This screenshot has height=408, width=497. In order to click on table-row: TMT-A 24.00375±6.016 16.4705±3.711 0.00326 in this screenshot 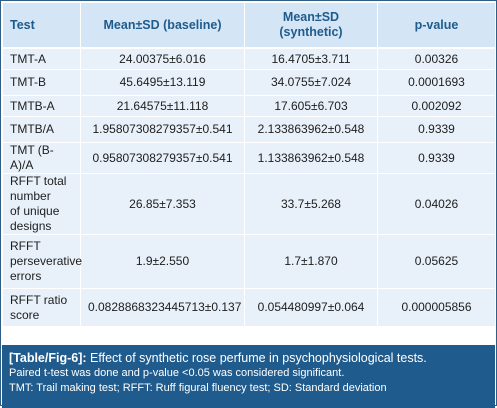, I will do `click(249, 58)`.